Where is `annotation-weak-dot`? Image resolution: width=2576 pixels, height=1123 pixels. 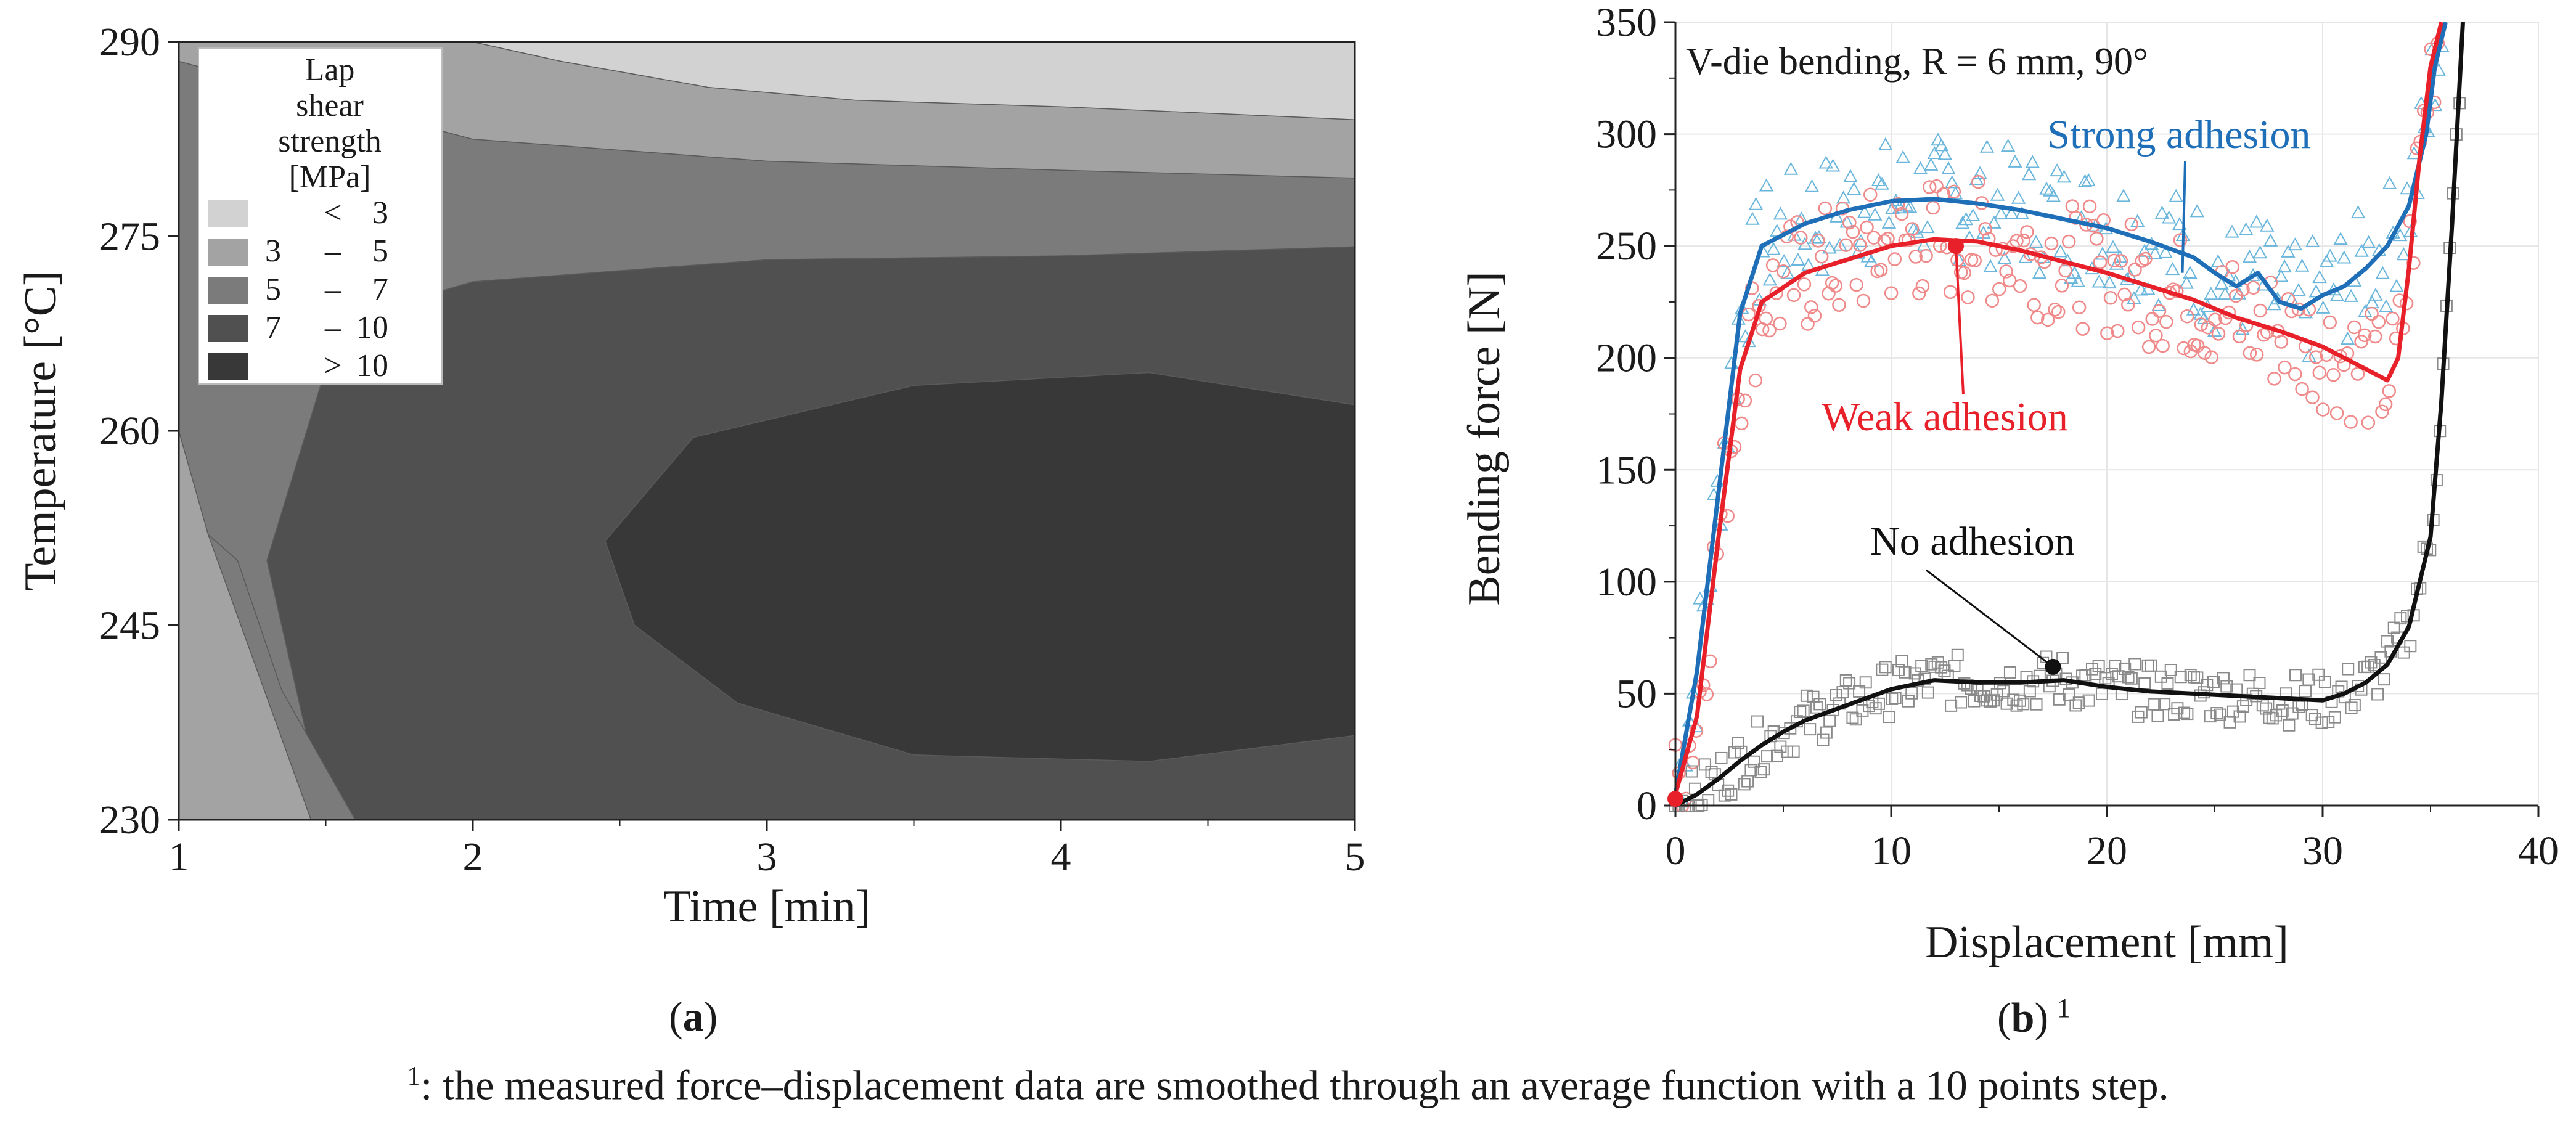
annotation-weak-dot is located at coordinates (1956, 246).